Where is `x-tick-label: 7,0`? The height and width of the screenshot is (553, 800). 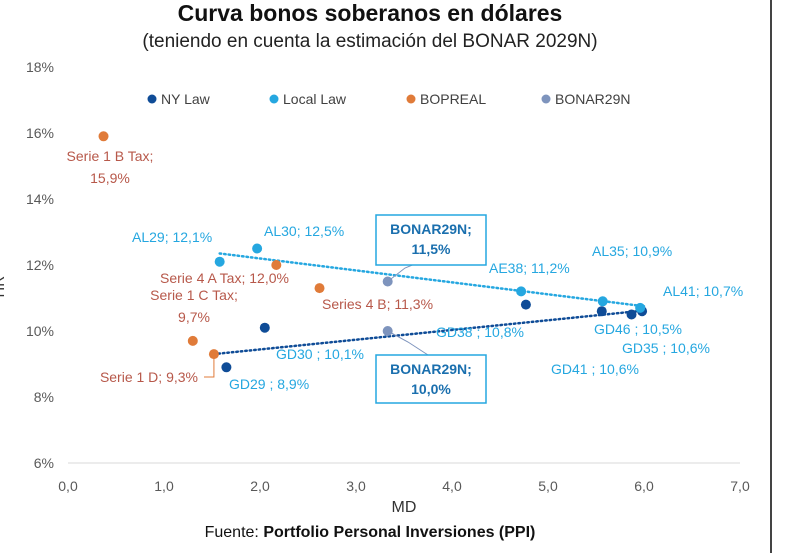 x-tick-label: 7,0 is located at coordinates (740, 486).